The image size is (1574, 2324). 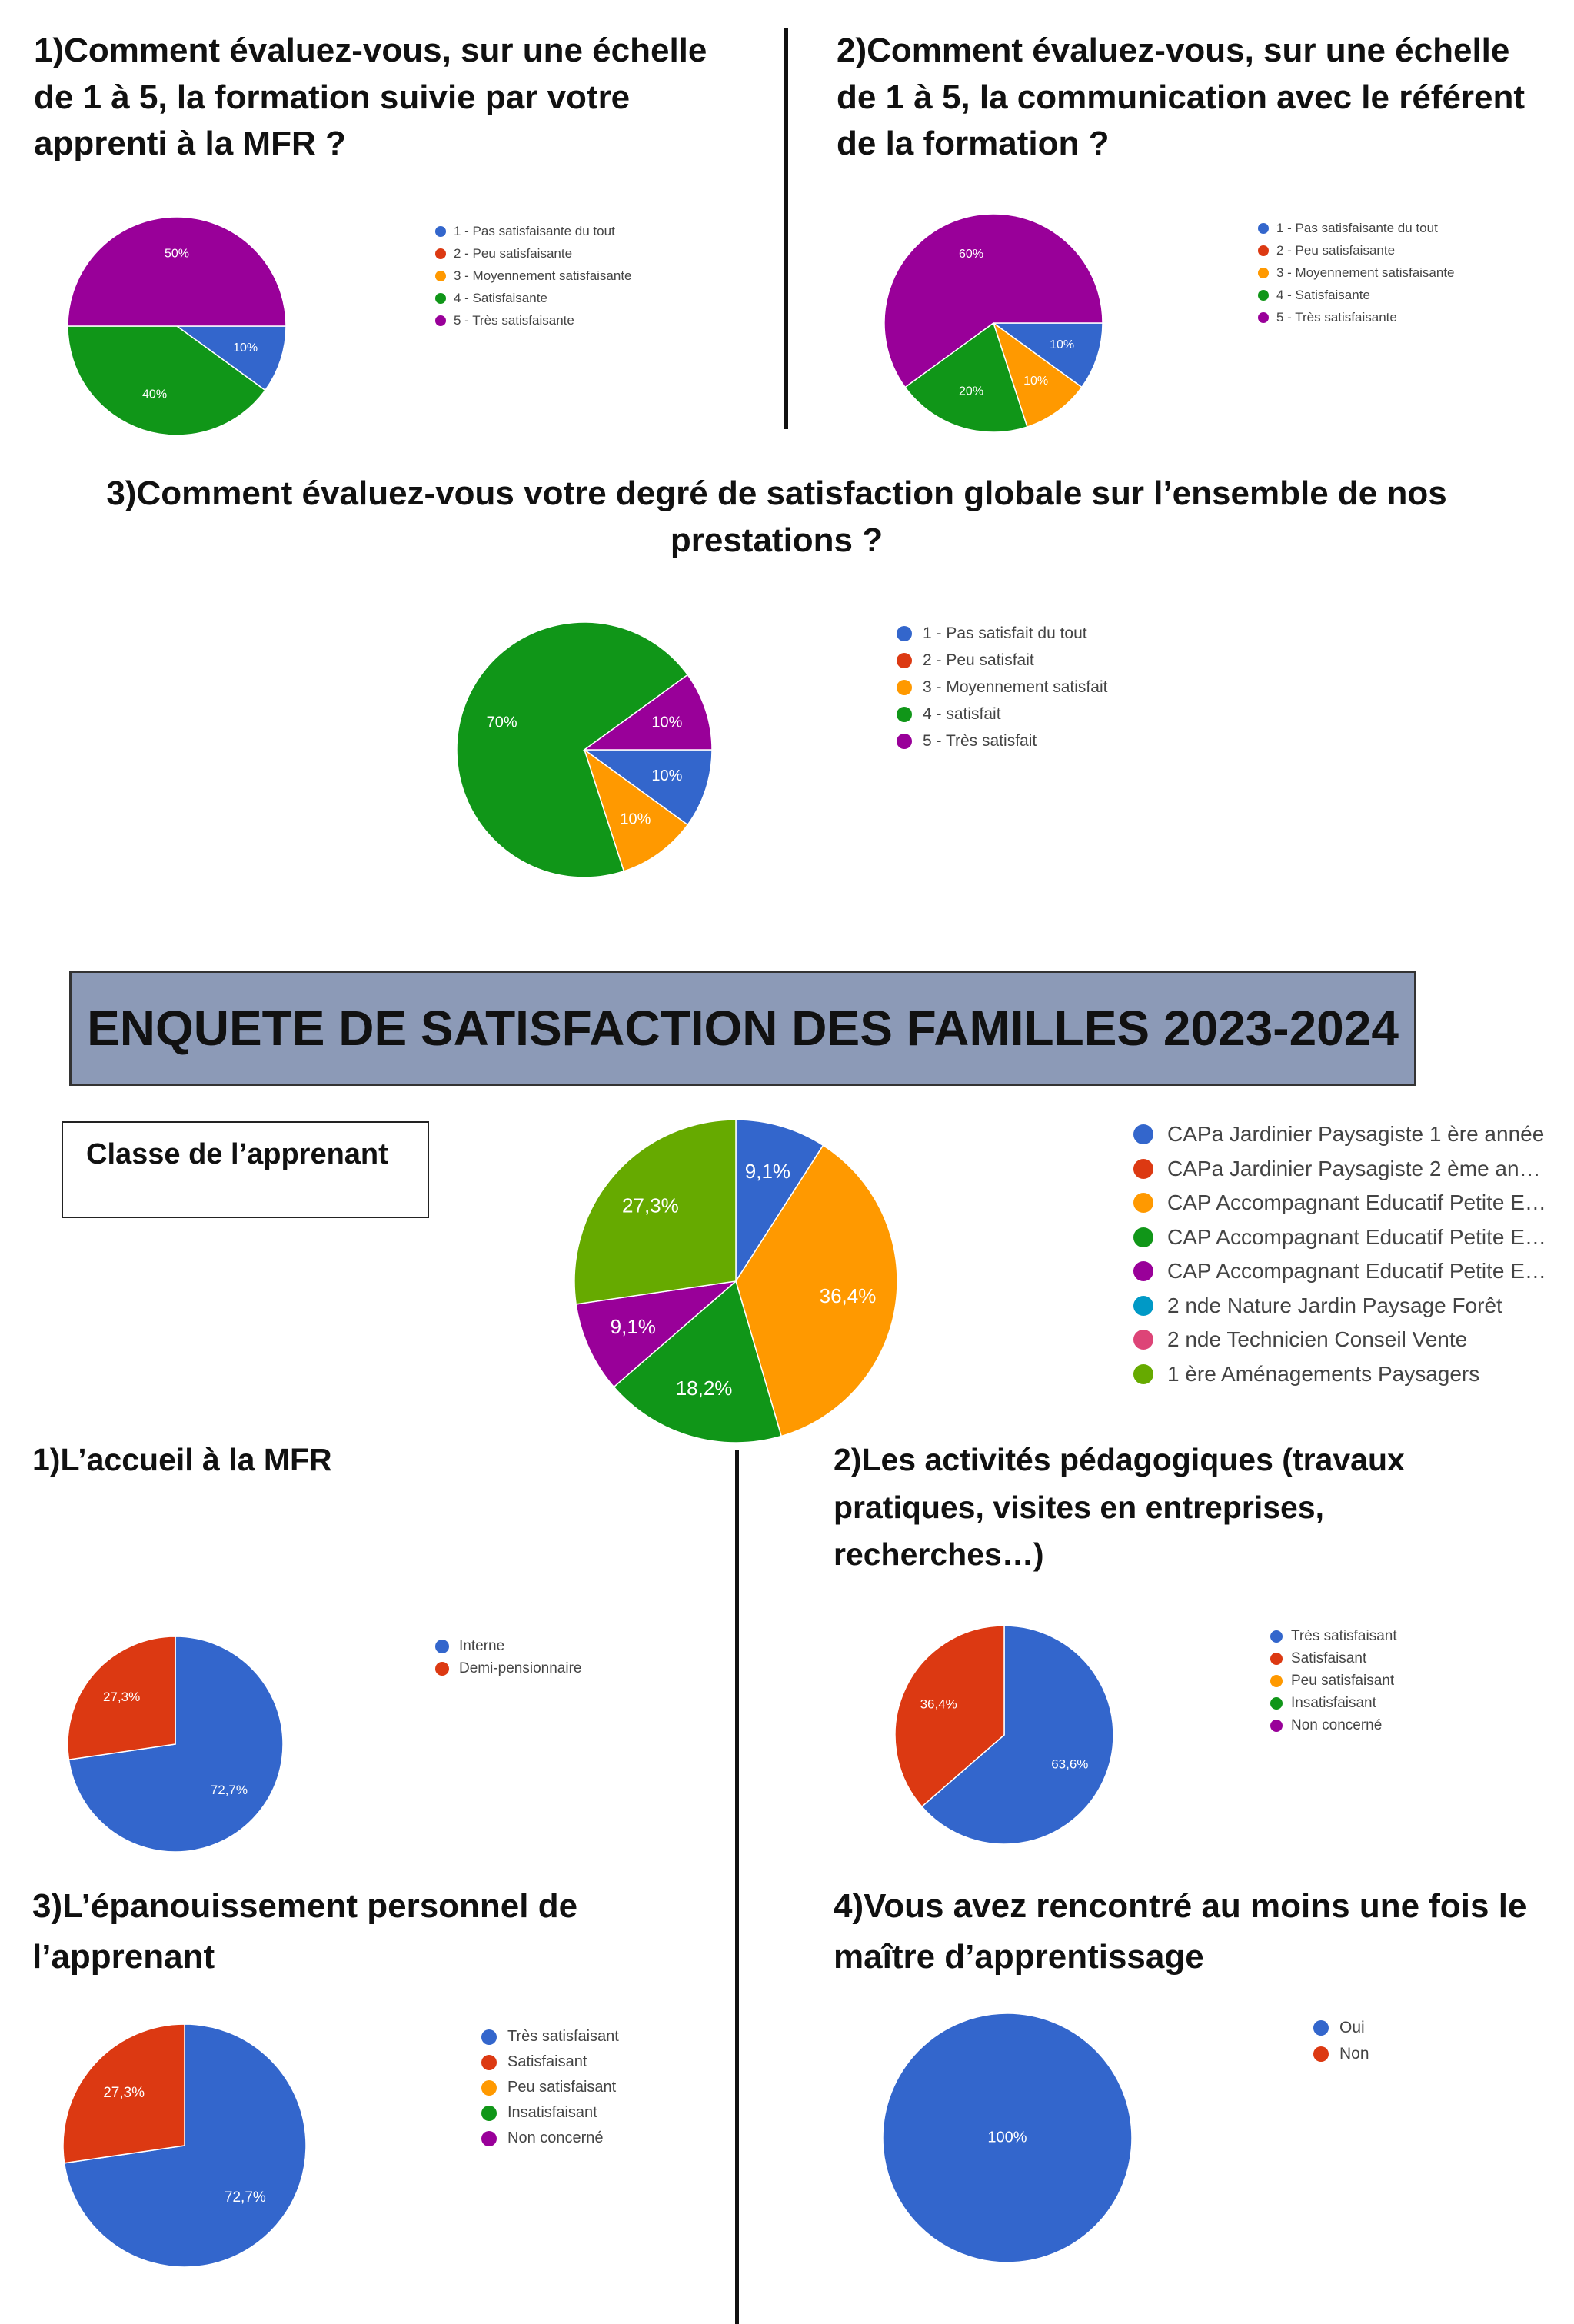 I want to click on pie3-legend-label-4: 5 - Très satisfait, so click(x=980, y=740).